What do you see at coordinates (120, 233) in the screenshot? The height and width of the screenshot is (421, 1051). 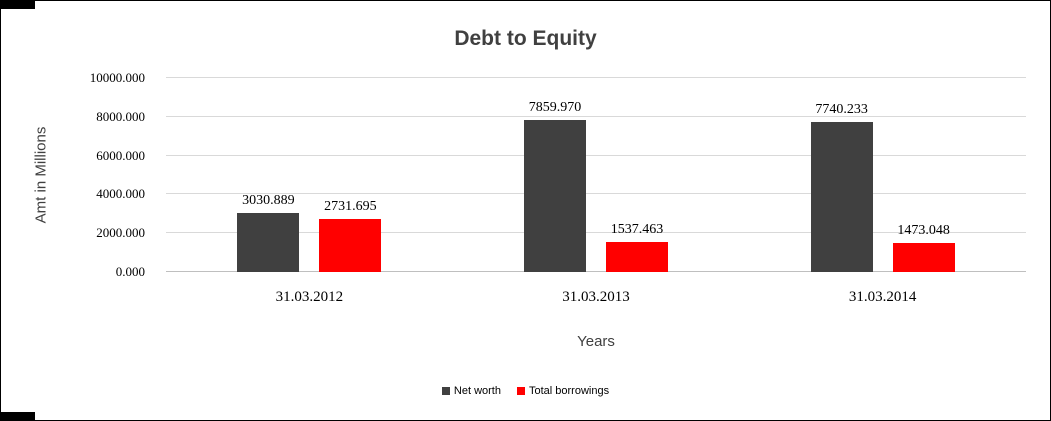 I see `y-tick-label: 2000.000` at bounding box center [120, 233].